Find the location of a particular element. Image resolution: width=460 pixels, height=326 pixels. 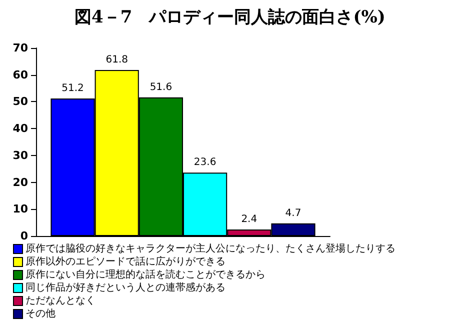

y-tick-label: 60 is located at coordinates (20, 75).